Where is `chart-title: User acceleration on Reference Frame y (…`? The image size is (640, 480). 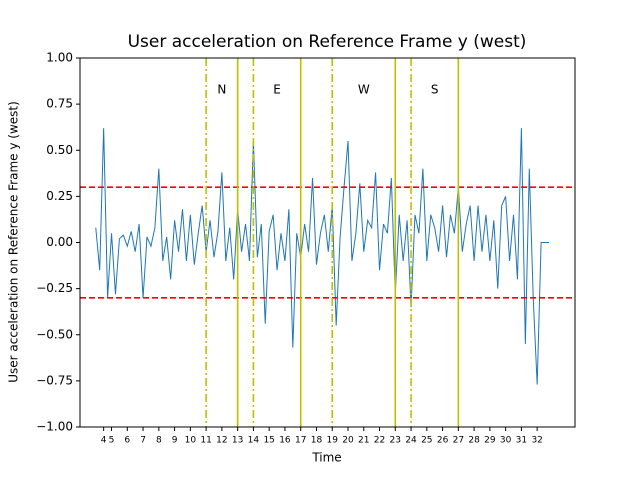 chart-title: User acceleration on Reference Frame y (… is located at coordinates (327, 42).